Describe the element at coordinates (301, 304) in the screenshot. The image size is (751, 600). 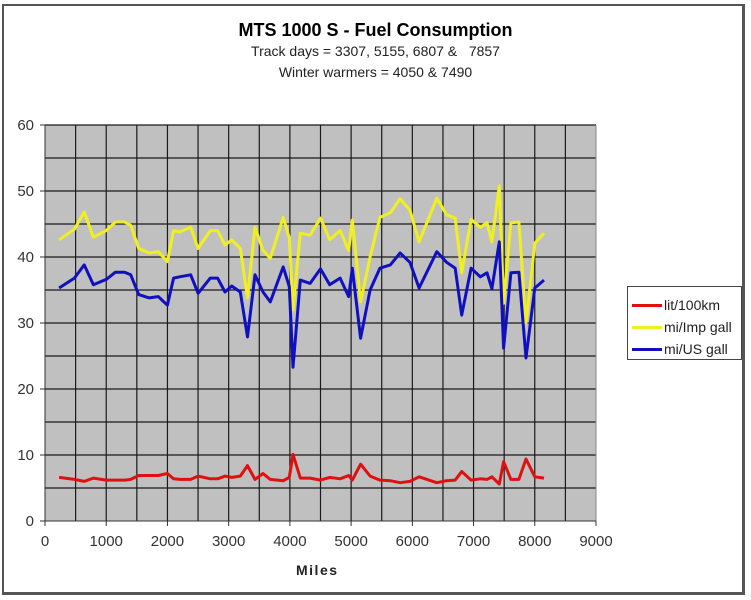
I see `series-line-mi-us-gall` at that location.